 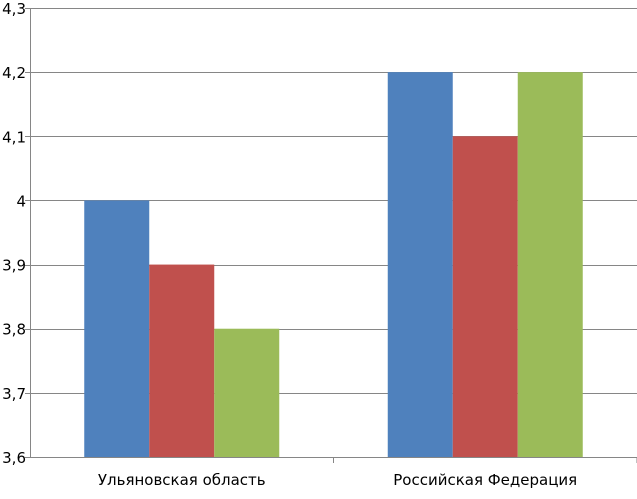 I want to click on y-tick-label: 4,1, so click(x=14, y=137).